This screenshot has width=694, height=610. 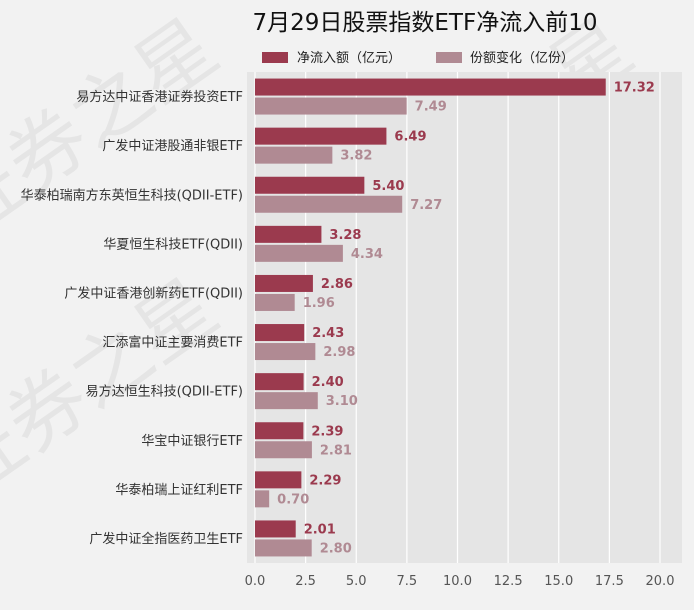 What do you see at coordinates (410, 137) in the screenshot?
I see `bar-value-label: 6.49` at bounding box center [410, 137].